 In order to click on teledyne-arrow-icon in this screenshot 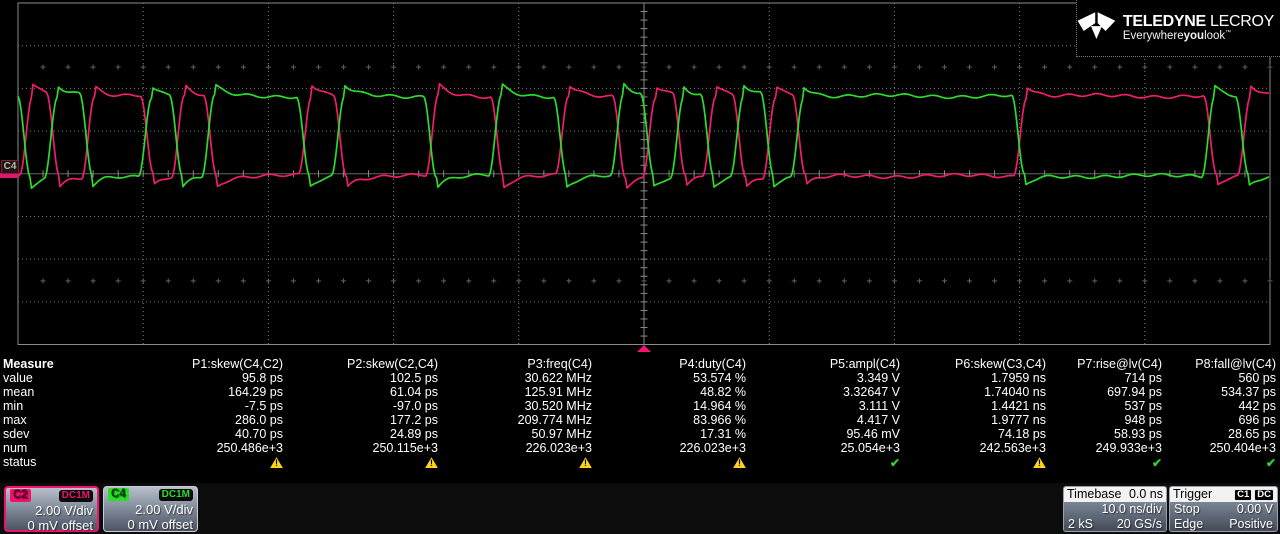, I will do `click(1096, 25)`.